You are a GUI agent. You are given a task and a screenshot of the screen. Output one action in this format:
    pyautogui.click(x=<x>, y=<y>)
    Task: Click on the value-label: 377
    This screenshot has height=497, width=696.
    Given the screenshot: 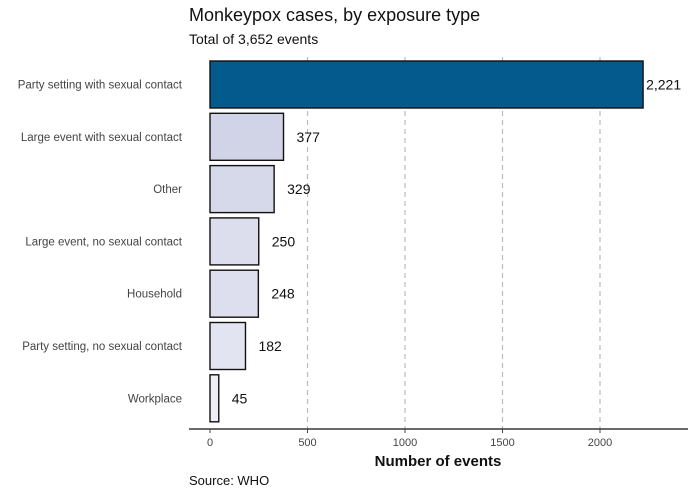 What is the action you would take?
    pyautogui.click(x=309, y=137)
    